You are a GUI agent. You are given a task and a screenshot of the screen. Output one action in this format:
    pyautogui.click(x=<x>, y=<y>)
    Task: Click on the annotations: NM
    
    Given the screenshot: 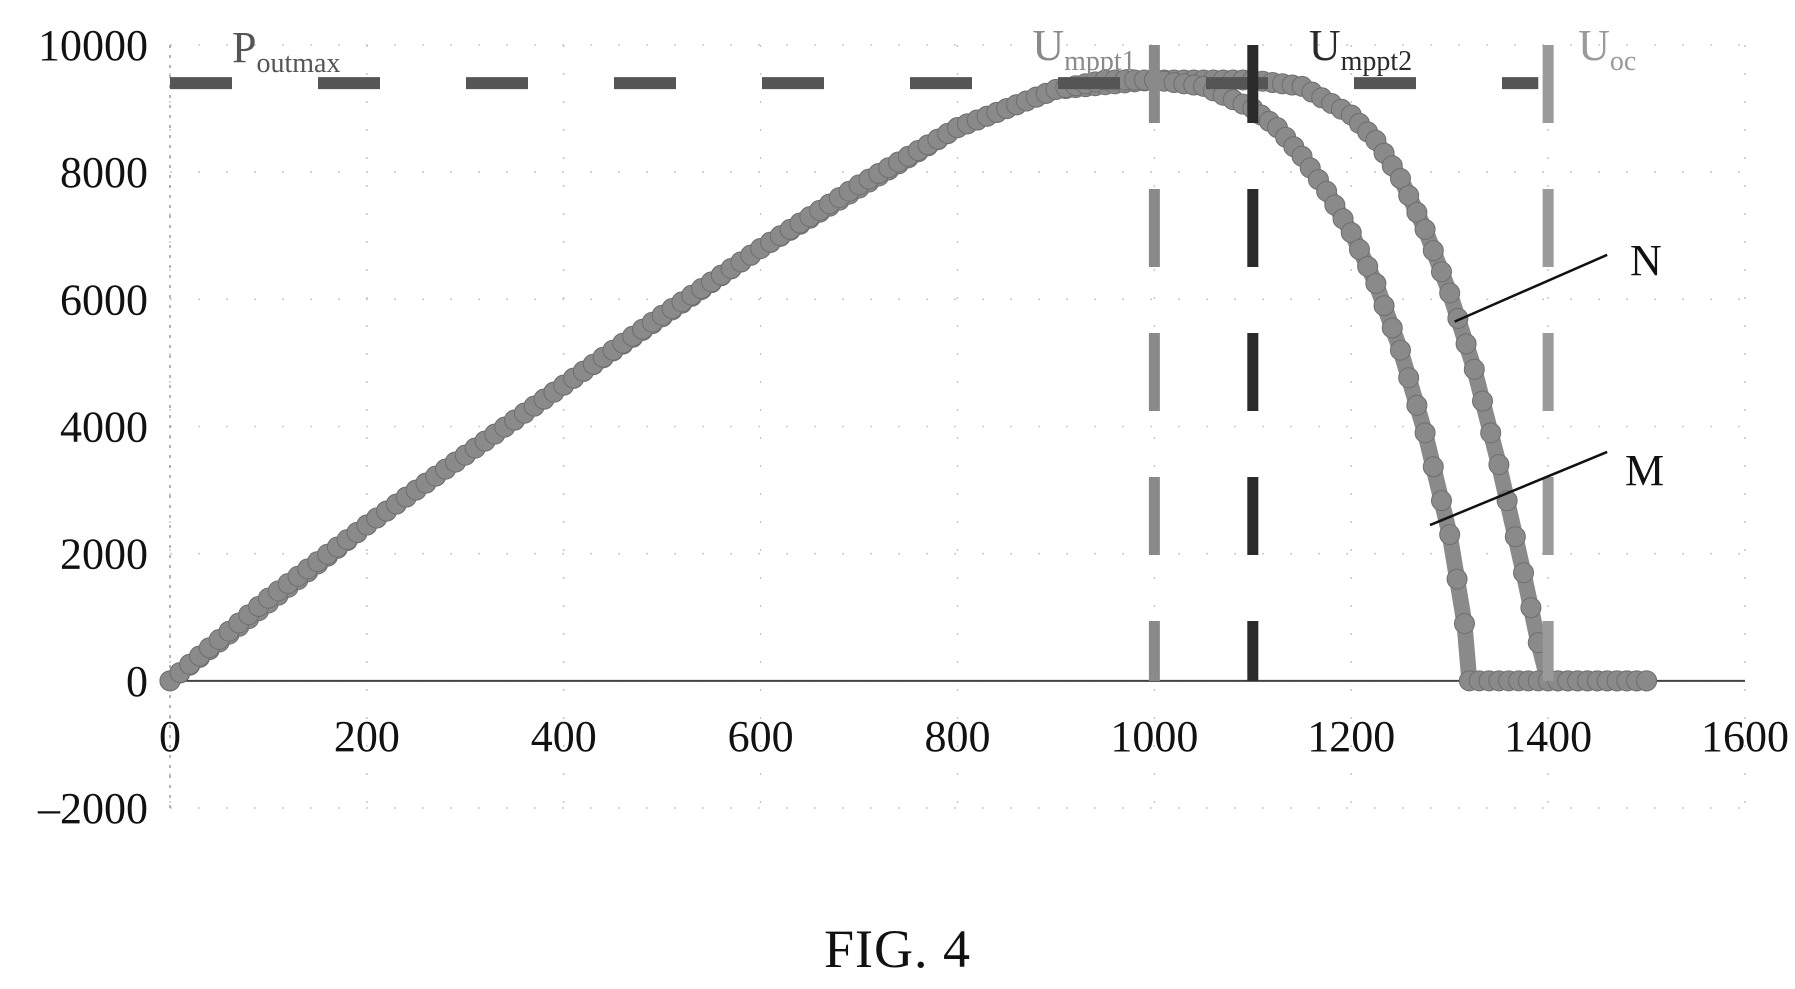 What is the action you would take?
    pyautogui.click(x=1546, y=381)
    